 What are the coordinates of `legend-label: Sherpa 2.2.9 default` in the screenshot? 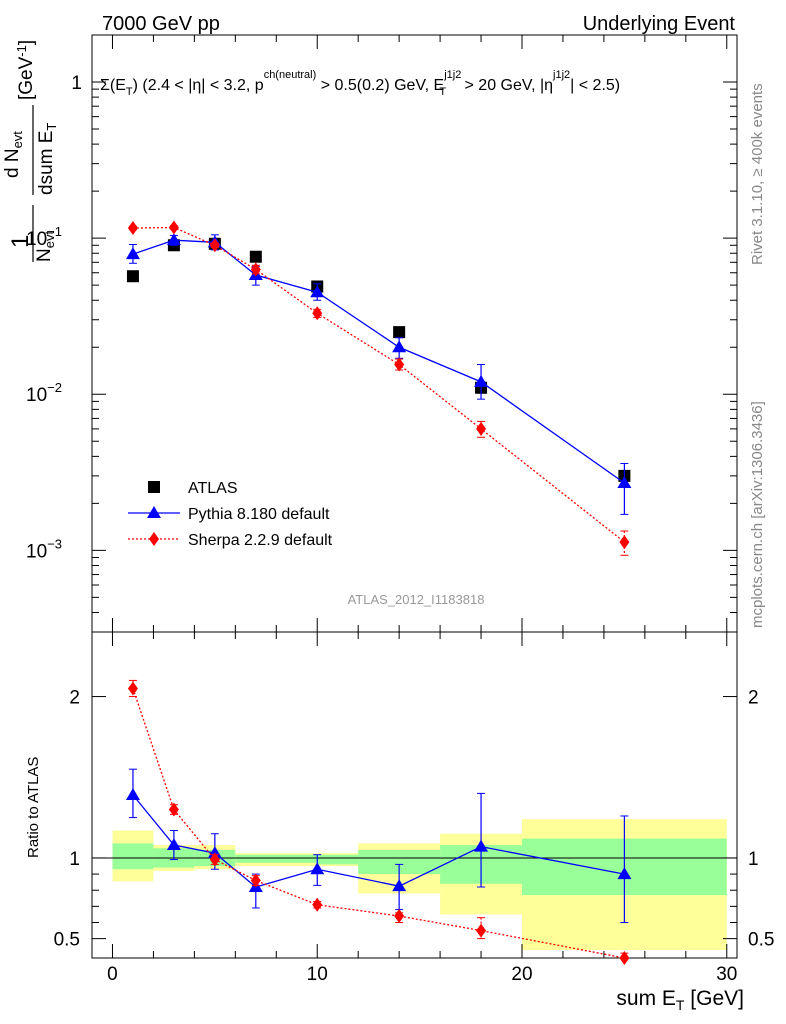 It's located at (260, 540).